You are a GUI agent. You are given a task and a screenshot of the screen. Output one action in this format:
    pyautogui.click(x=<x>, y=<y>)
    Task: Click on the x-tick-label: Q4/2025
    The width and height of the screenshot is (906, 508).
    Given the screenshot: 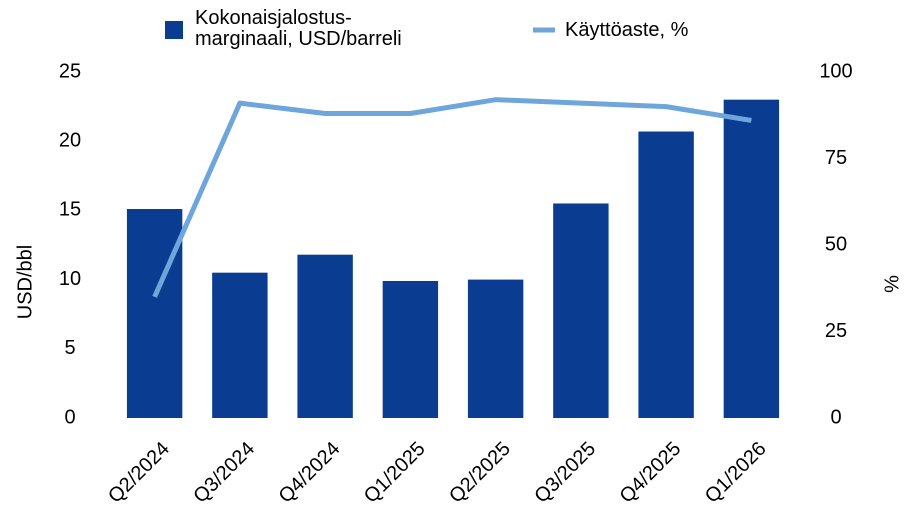 What is the action you would take?
    pyautogui.click(x=651, y=473)
    